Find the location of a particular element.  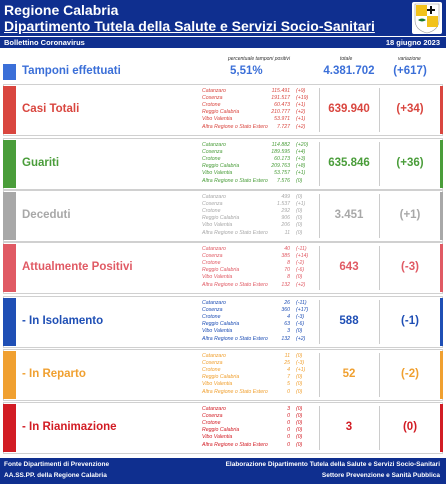

attualmente-positivi-edge-bar is located at coordinates (441, 268).